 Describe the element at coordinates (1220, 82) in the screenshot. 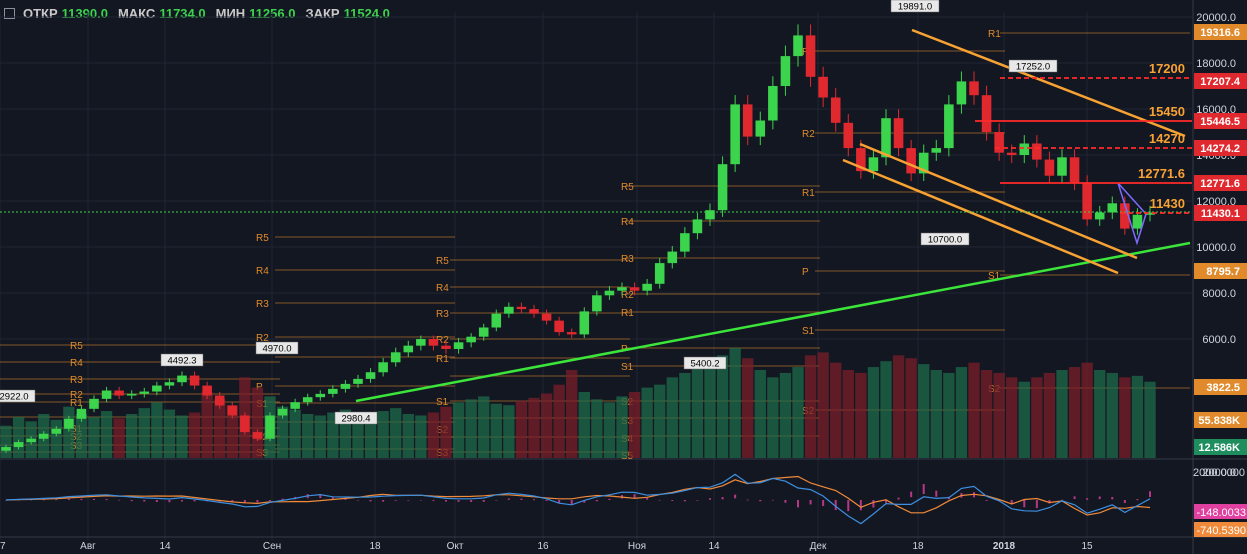

I see `price-tag: 17207.4` at that location.